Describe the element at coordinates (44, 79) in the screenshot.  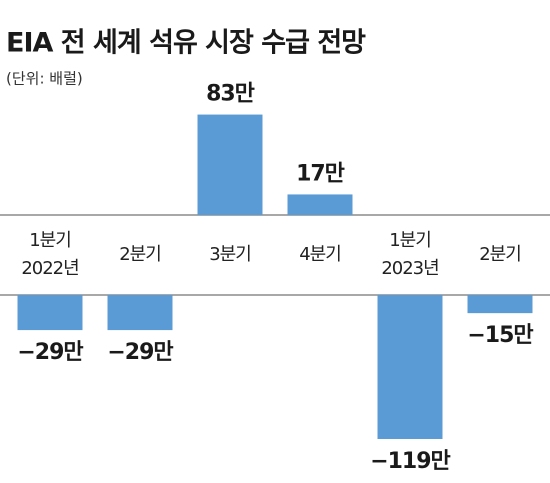
I see `chart-subtitle: (단위: 배럴)` at that location.